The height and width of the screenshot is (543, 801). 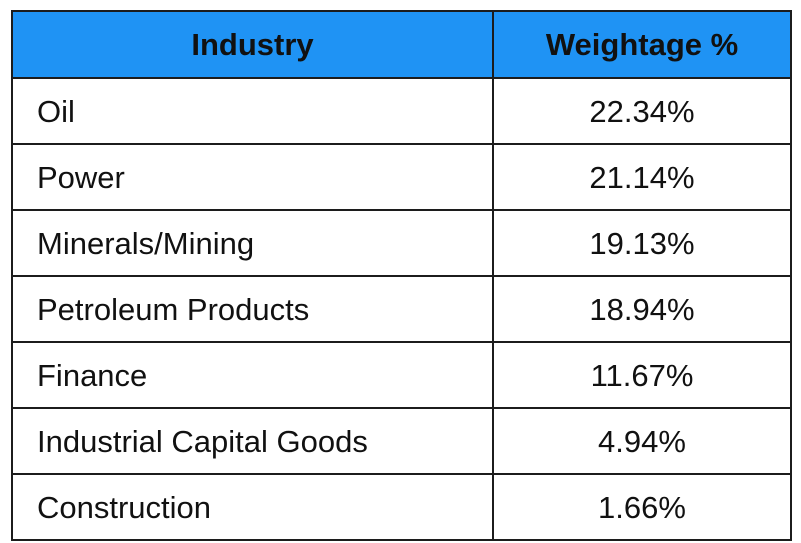 I want to click on industry-cell: Industrial Capital Goods, so click(x=252, y=441).